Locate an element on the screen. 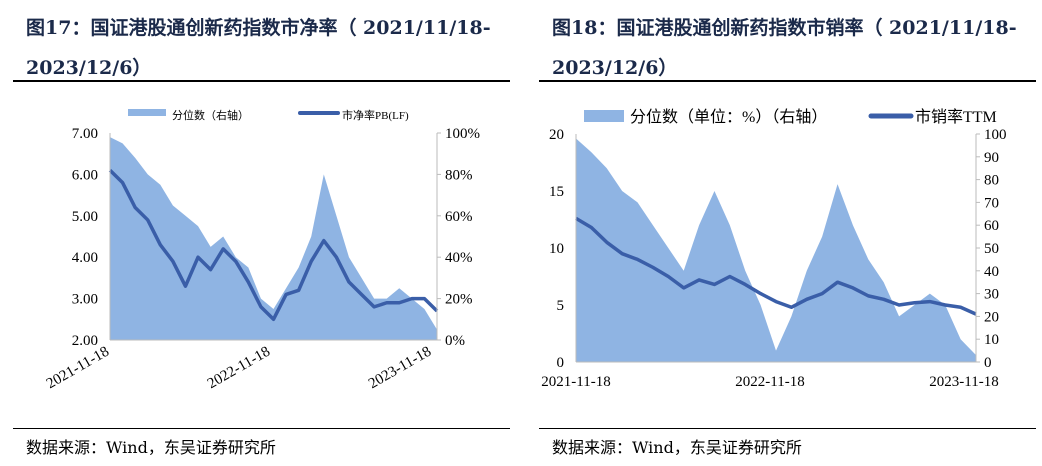  right-tick-label: 100% is located at coordinates (462, 134).